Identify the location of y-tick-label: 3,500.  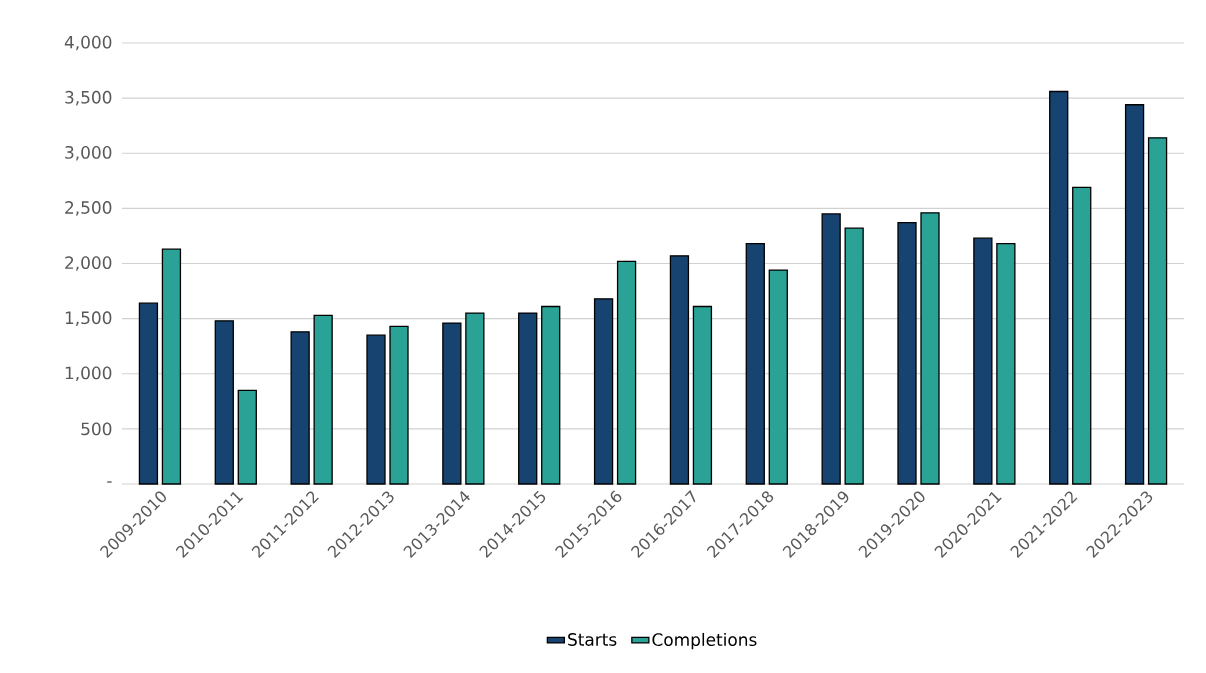
(88, 98).